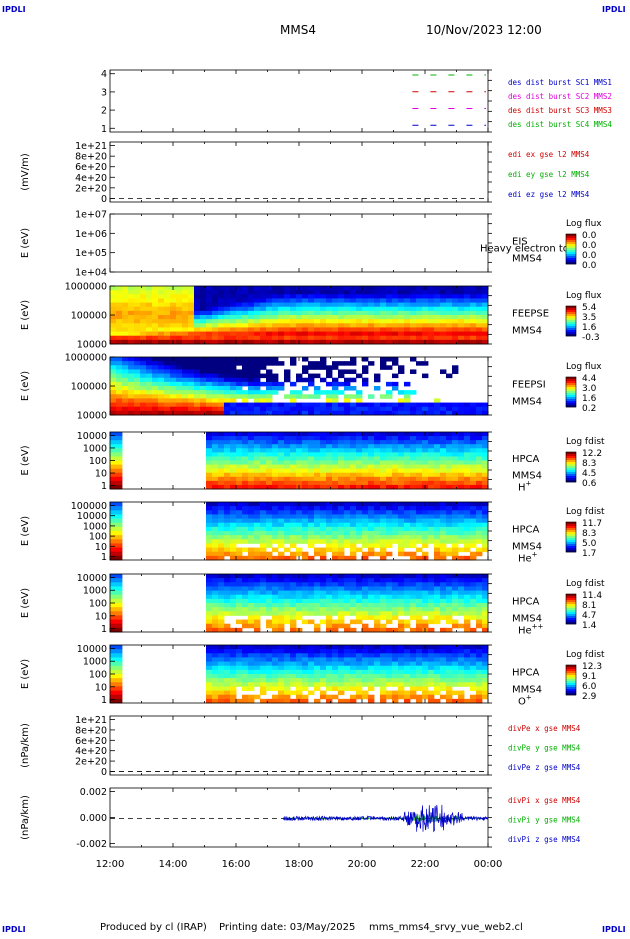 This screenshot has height=939, width=630. I want to click on colorbar-tick-label: 0.0, so click(589, 256).